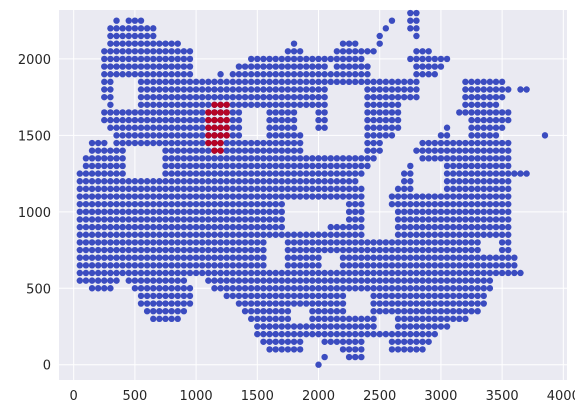  Describe the element at coordinates (196, 396) in the screenshot. I see `x-tick-label: 1000` at that location.